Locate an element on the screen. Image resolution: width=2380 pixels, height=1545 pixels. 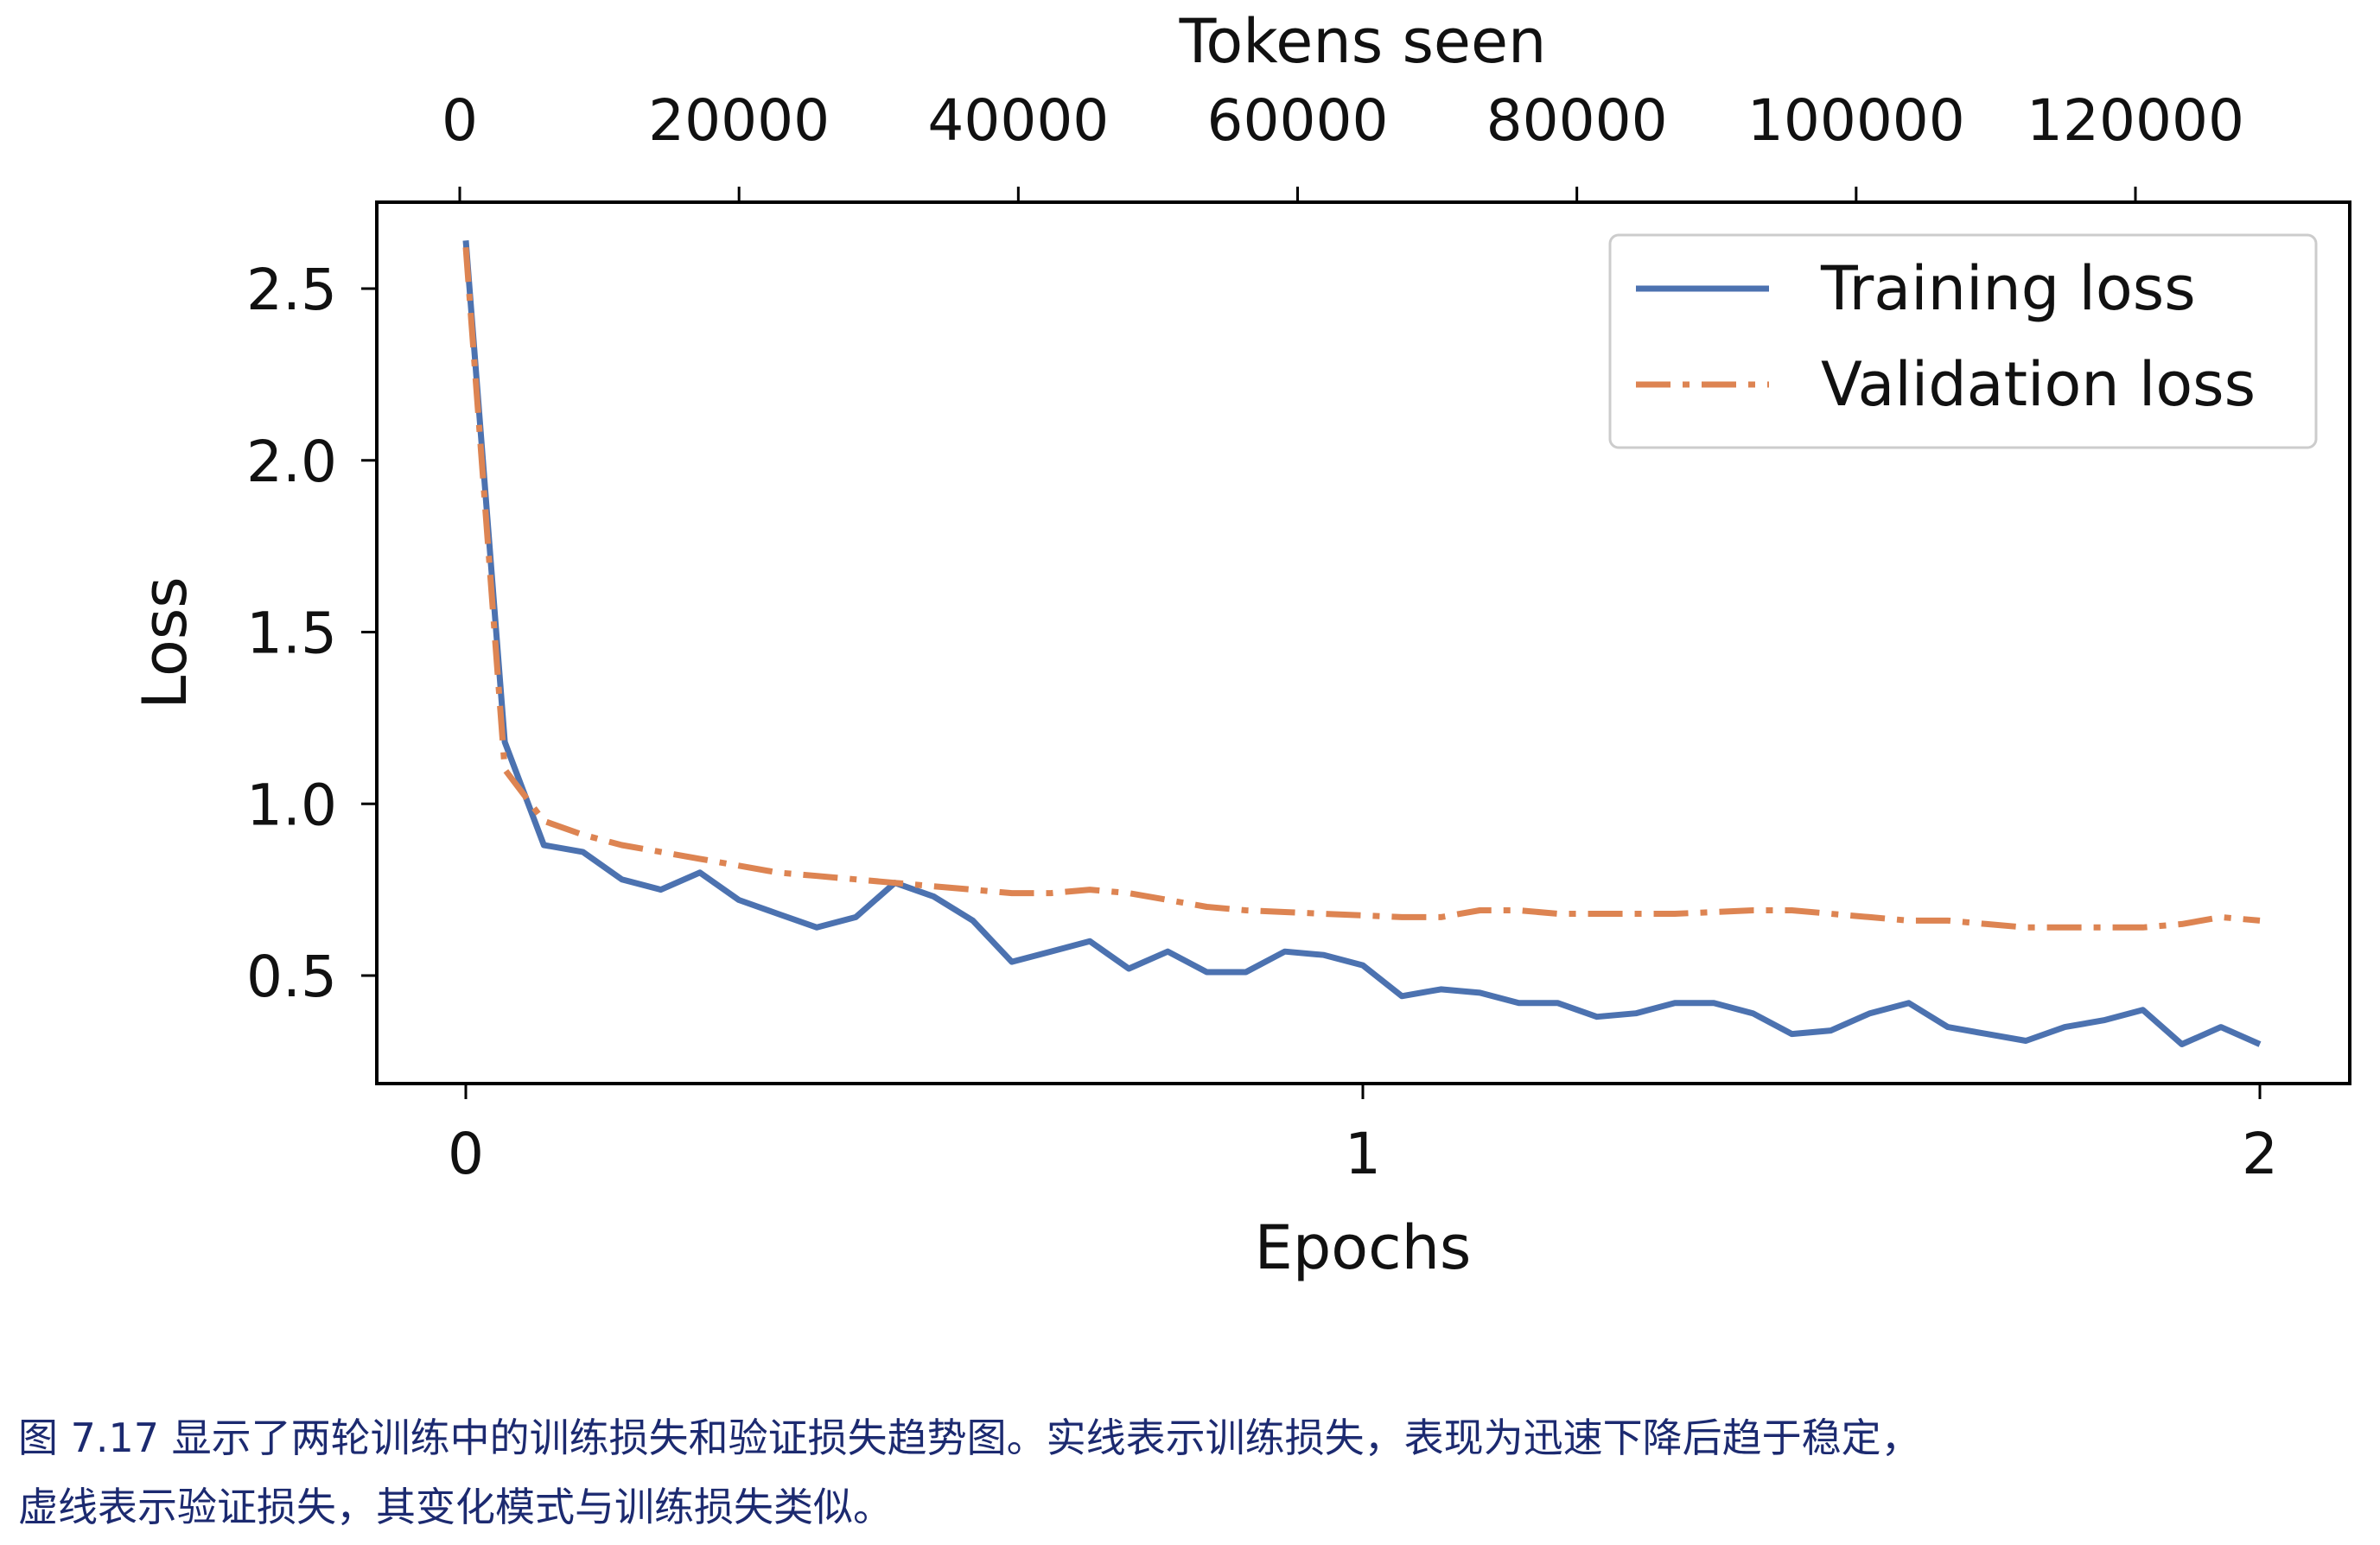
top-tick-label: 40000 is located at coordinates (1018, 120).